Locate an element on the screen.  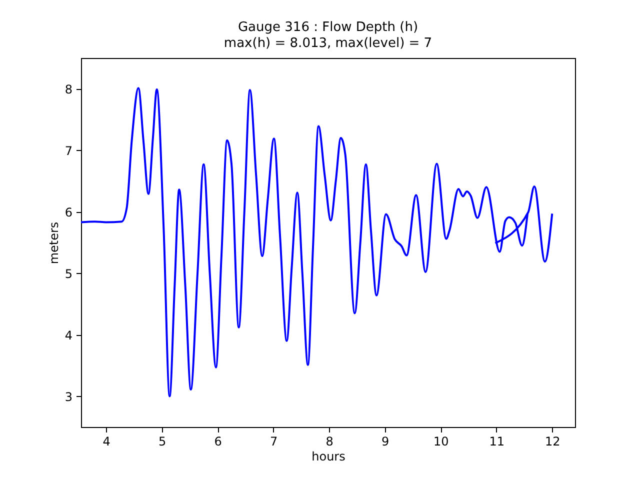
x-tick-label: 4 is located at coordinates (106, 441).